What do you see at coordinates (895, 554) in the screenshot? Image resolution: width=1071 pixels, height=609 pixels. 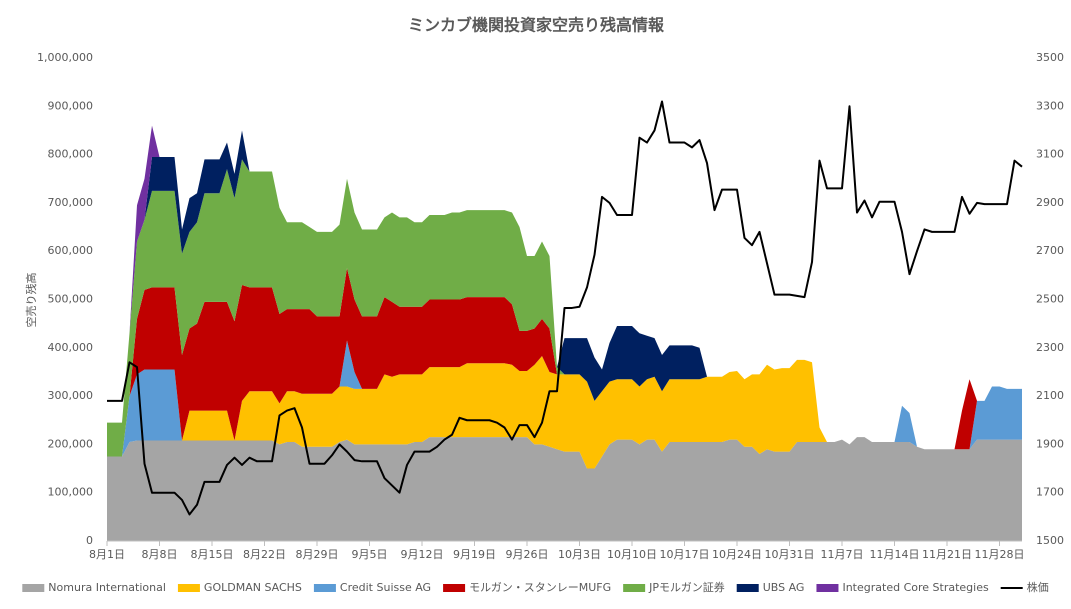 I see `x-tick-label: 11月14日` at bounding box center [895, 554].